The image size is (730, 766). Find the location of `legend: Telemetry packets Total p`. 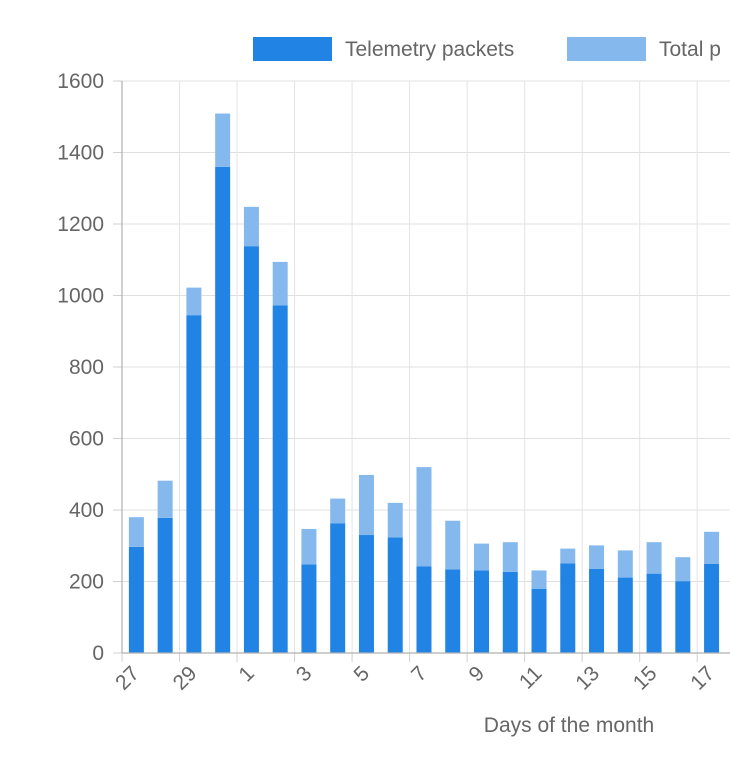

legend: Telemetry packets Total p is located at coordinates (487, 49).